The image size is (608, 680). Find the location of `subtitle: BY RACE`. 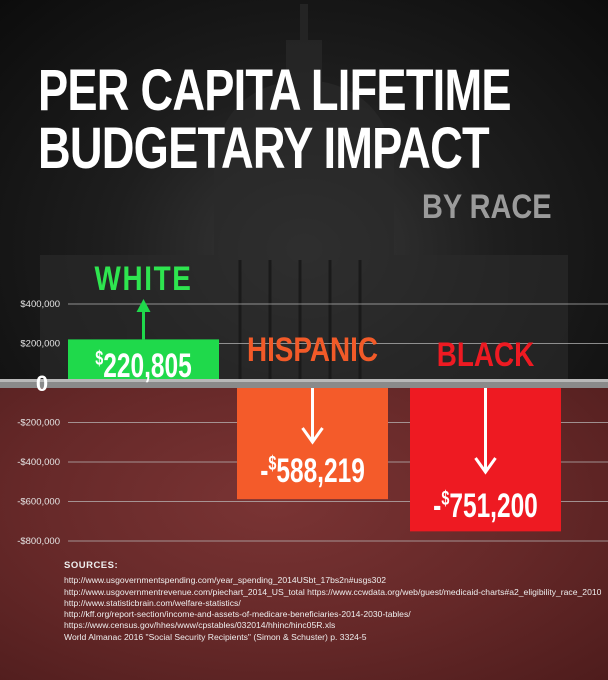

subtitle: BY RACE is located at coordinates (487, 207).